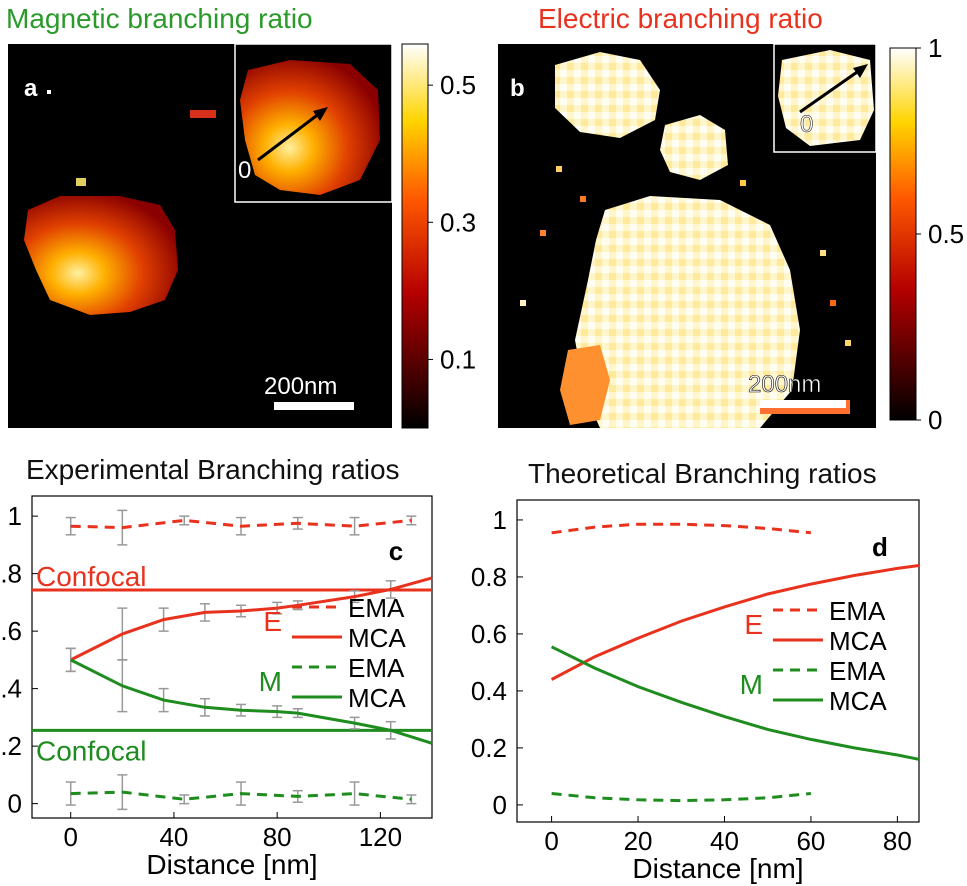 The width and height of the screenshot is (967, 886). What do you see at coordinates (11, 689) in the screenshot?
I see `y-tick-label: .4` at bounding box center [11, 689].